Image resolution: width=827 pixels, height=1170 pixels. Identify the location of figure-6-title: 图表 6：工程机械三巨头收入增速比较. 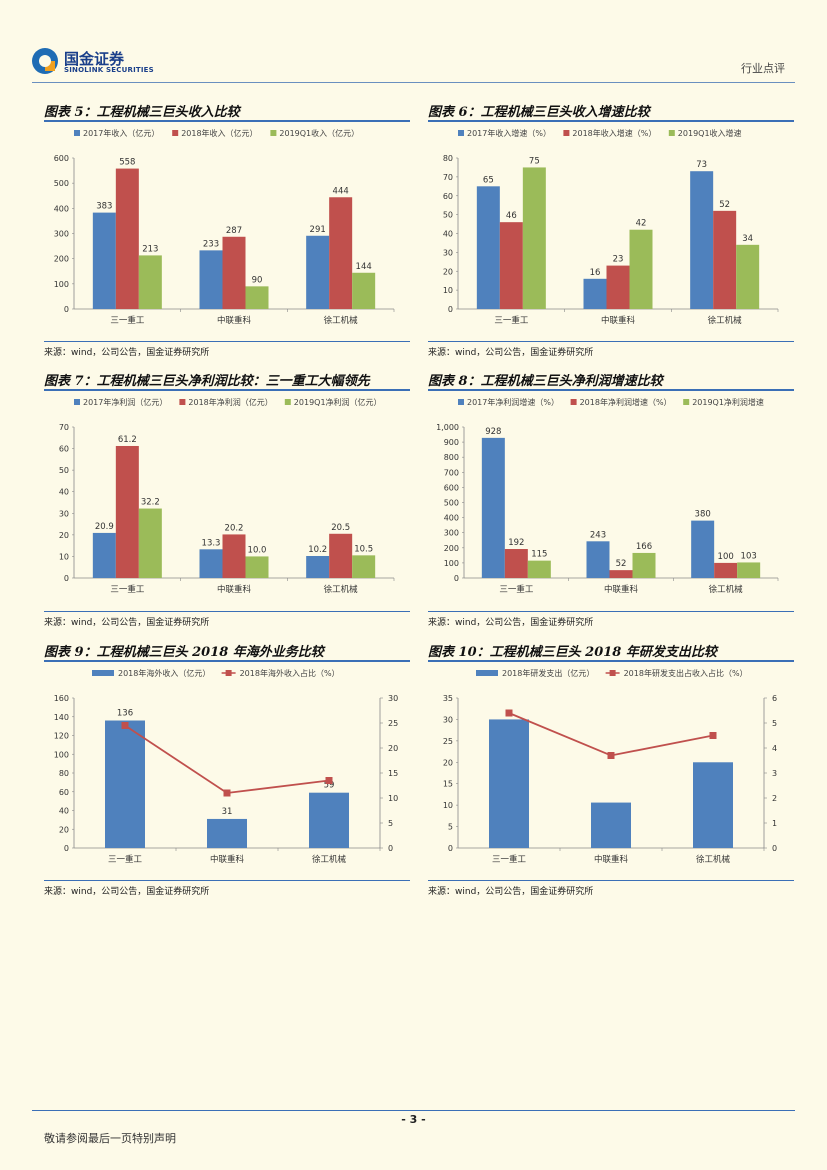
(539, 112).